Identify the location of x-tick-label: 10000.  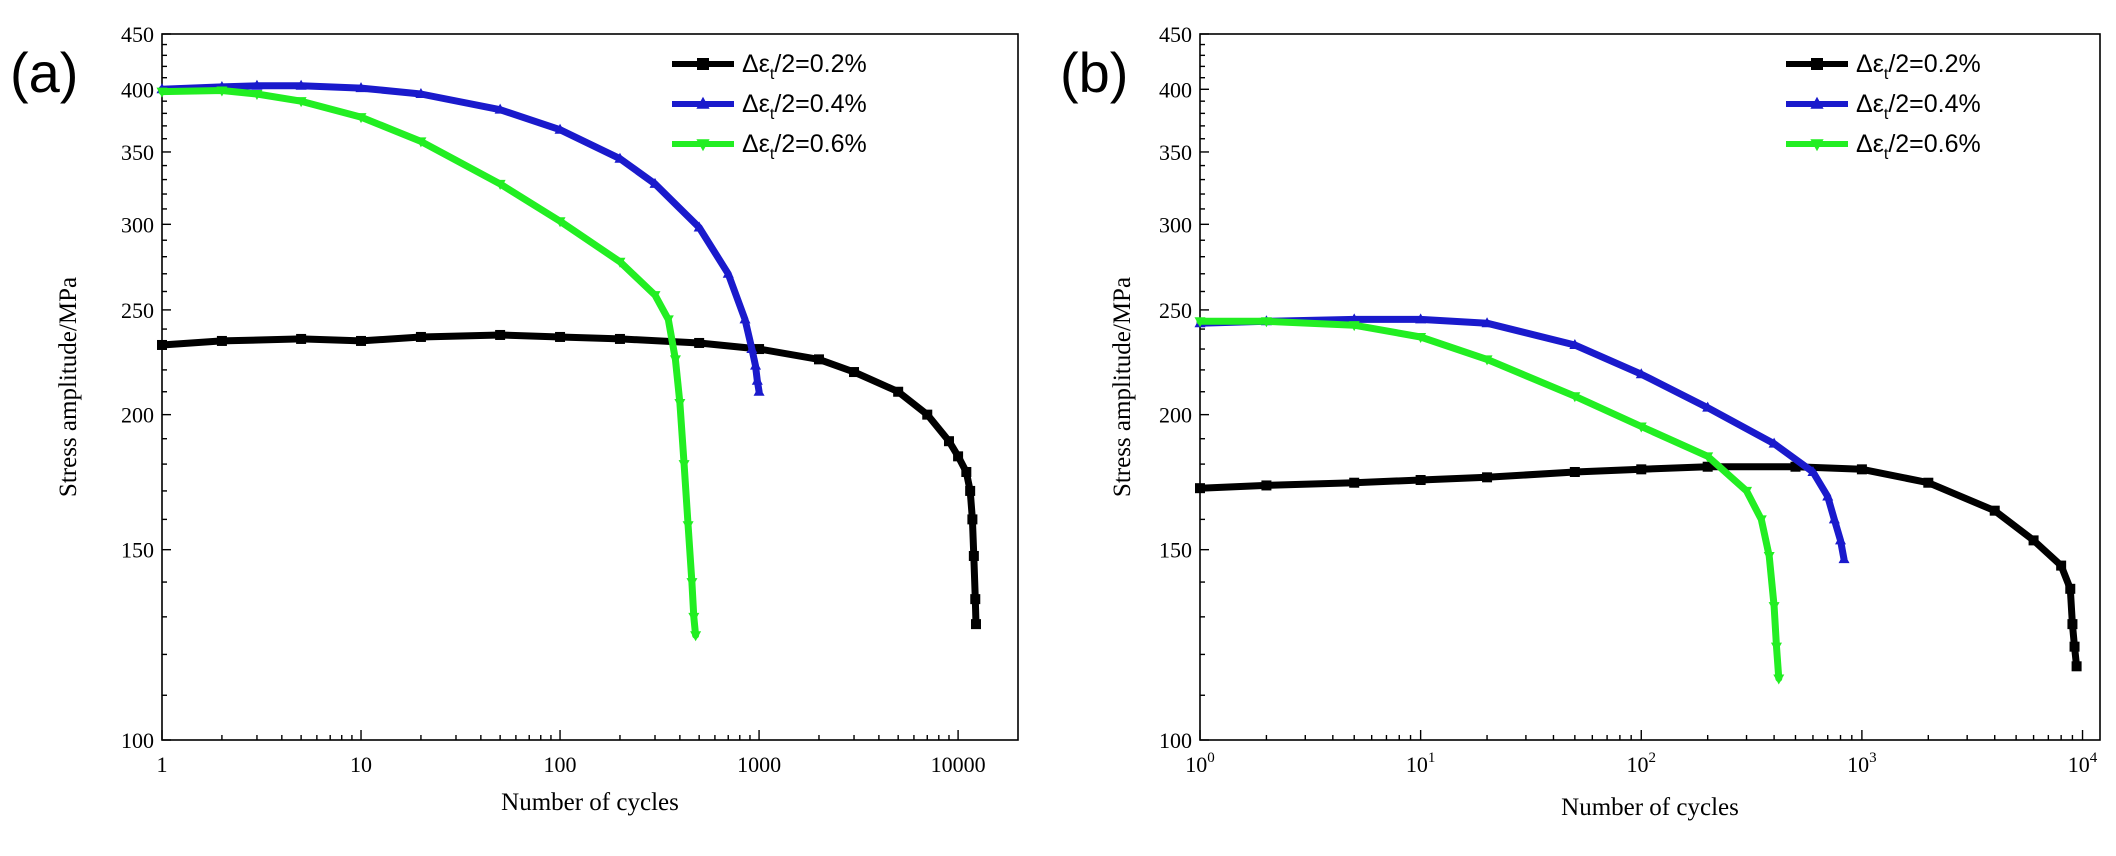
(958, 764).